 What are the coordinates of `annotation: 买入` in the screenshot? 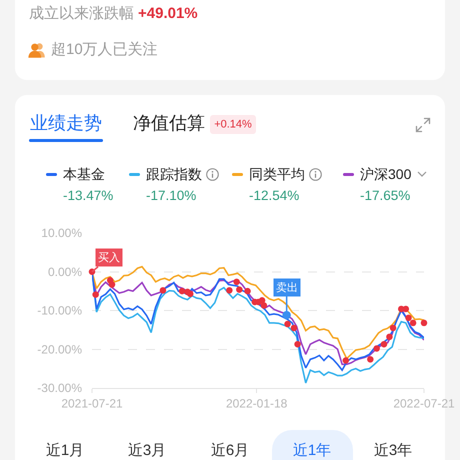 It's located at (109, 257).